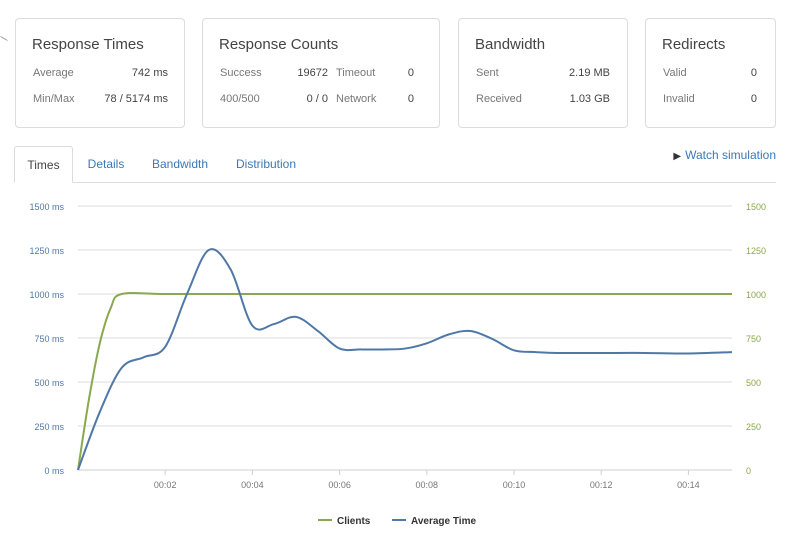  I want to click on play-icon: ▶, so click(677, 156).